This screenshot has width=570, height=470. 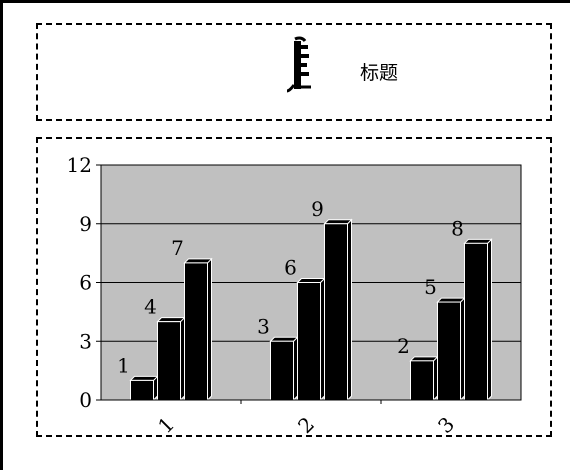 What do you see at coordinates (430, 287) in the screenshot?
I see `data-label: 5` at bounding box center [430, 287].